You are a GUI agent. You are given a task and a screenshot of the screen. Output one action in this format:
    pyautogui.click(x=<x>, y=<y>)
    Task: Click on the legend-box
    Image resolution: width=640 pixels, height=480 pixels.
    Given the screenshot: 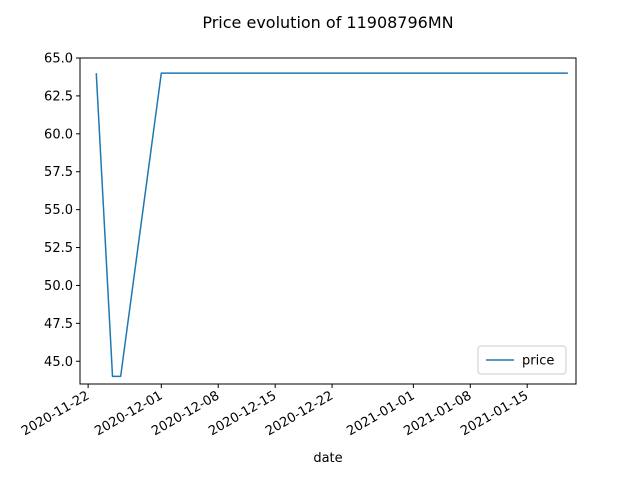 What is the action you would take?
    pyautogui.click(x=522, y=360)
    